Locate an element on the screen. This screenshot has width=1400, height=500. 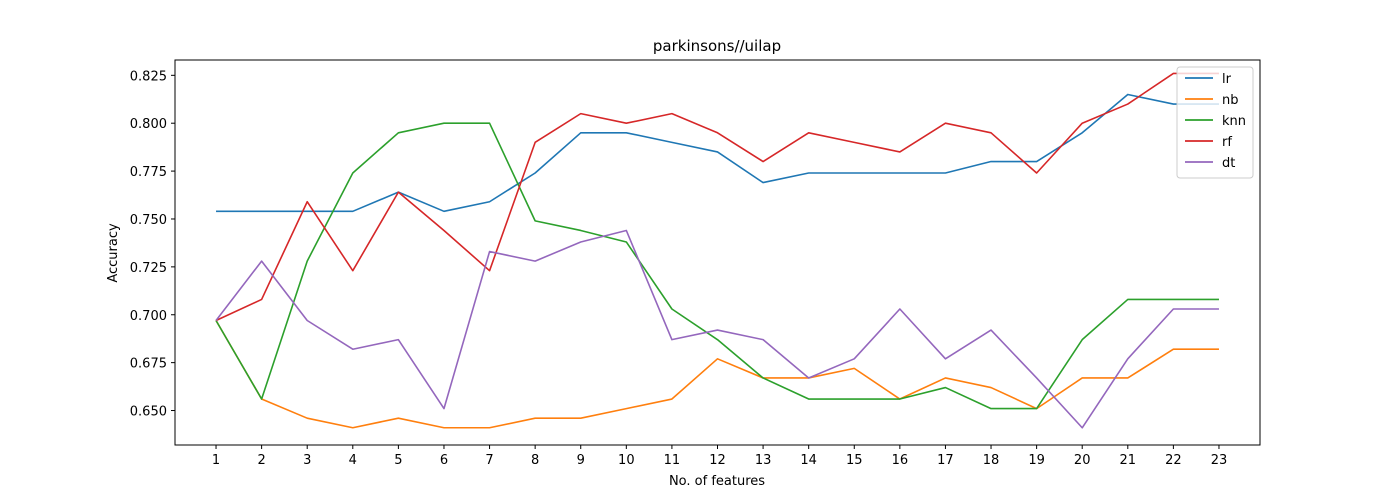
x-tick-label: 3 is located at coordinates (307, 460).